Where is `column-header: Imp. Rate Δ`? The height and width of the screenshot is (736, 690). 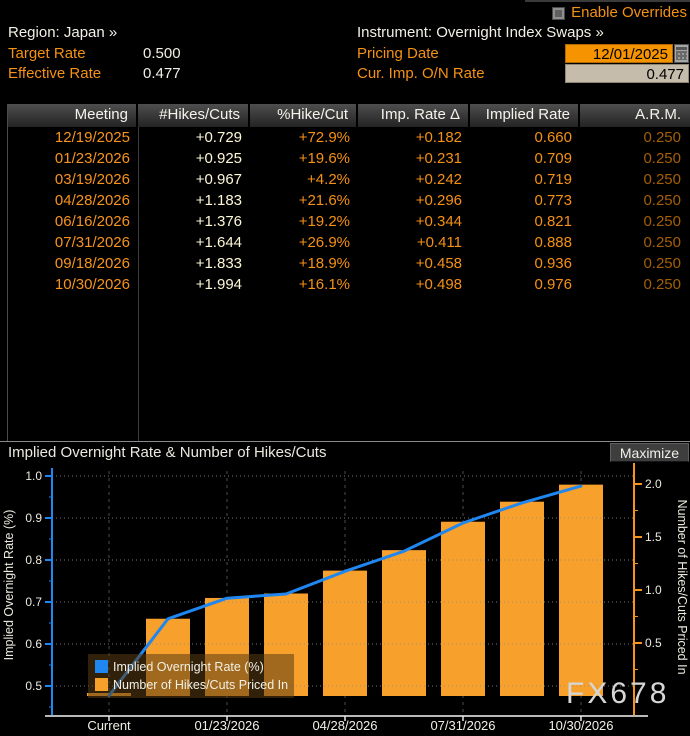 column-header: Imp. Rate Δ is located at coordinates (414, 115).